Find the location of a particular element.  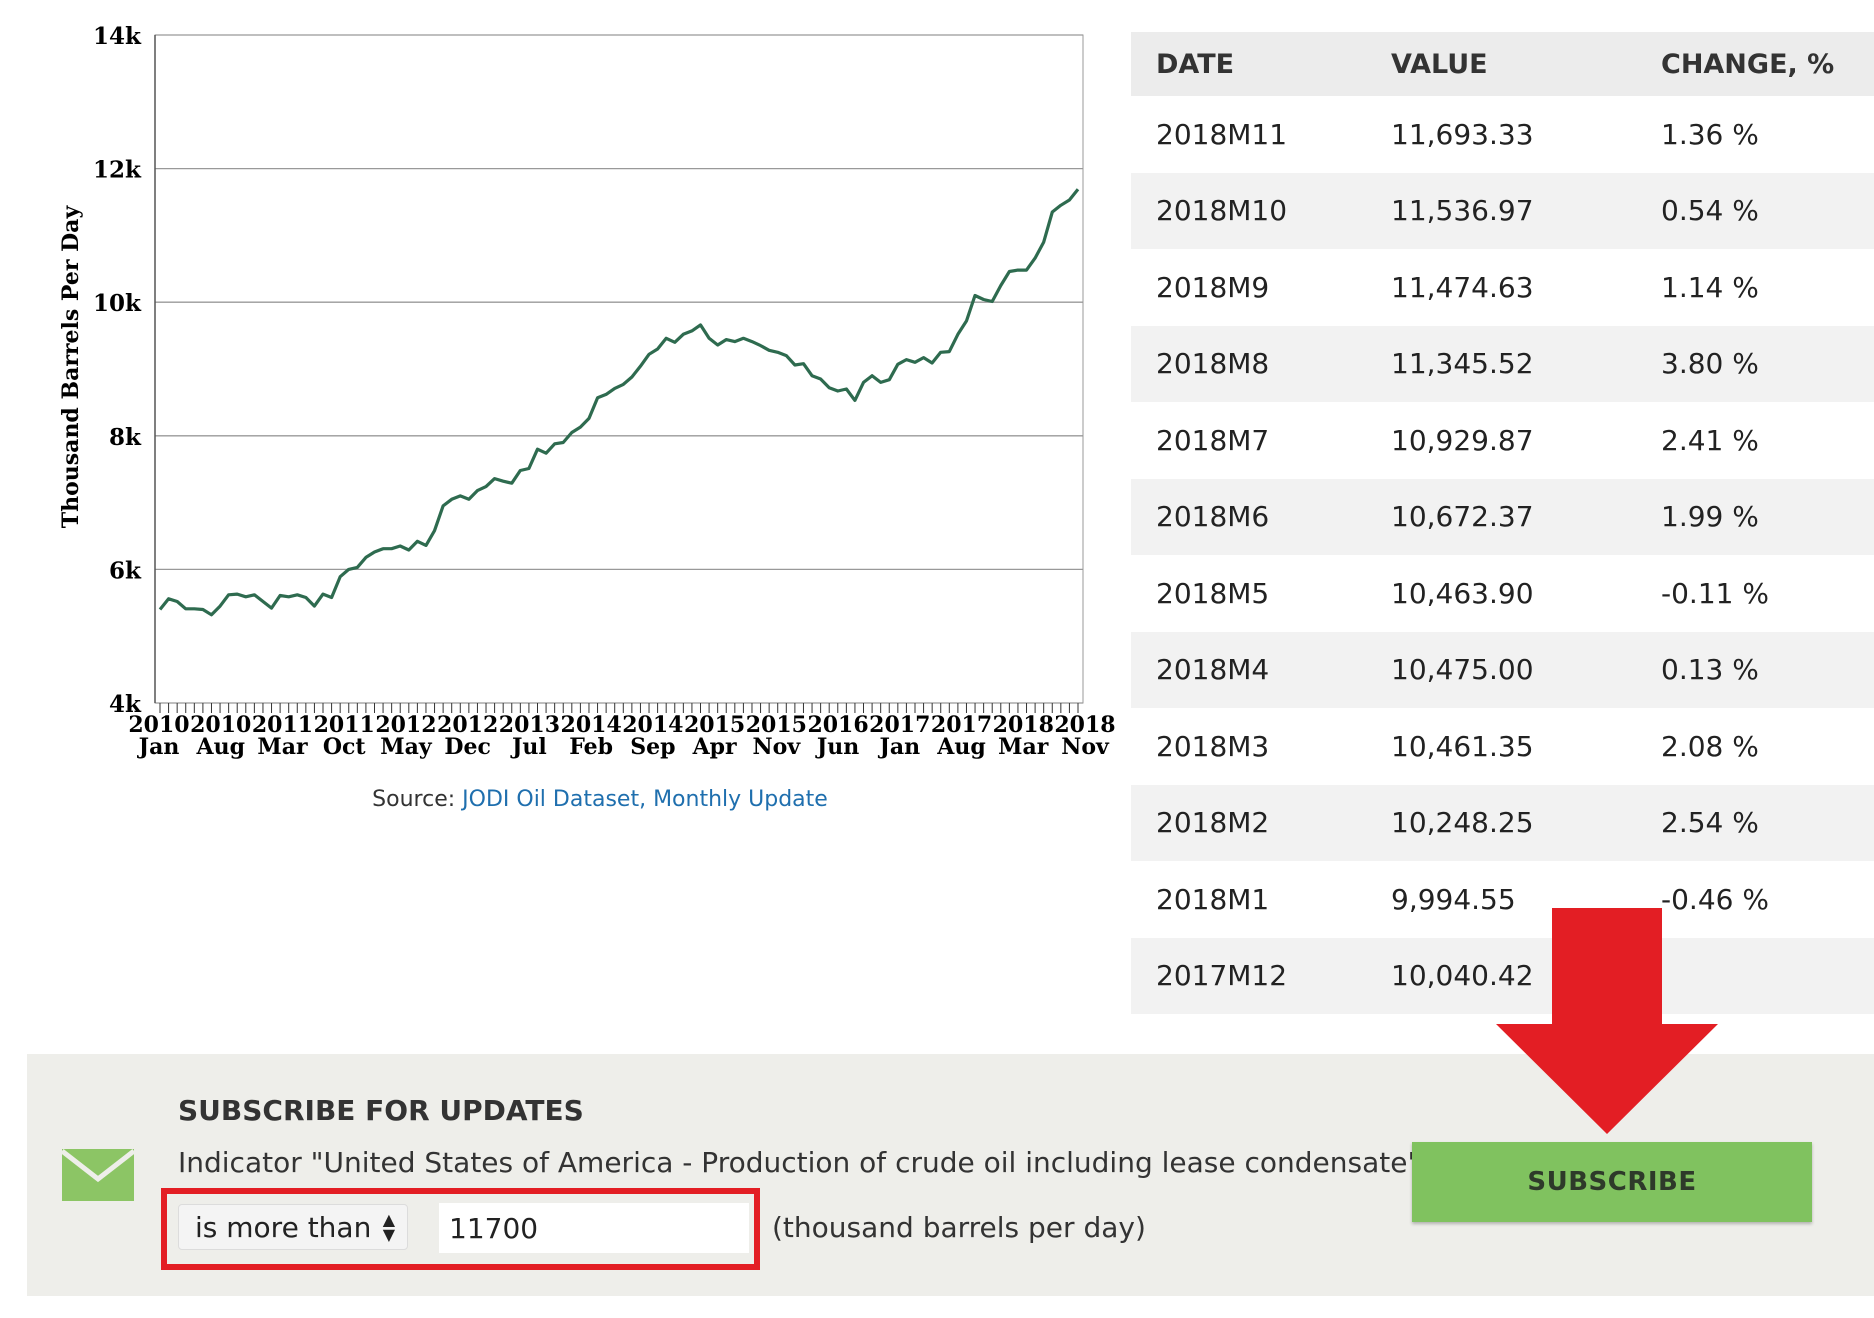

x-tick-label-year: 2013 is located at coordinates (529, 725).